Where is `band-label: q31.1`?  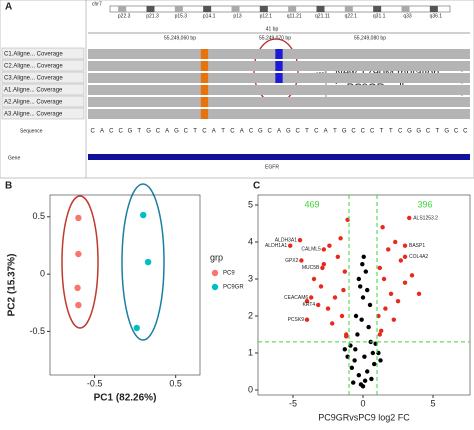 band-label: q31.1 is located at coordinates (379, 16).